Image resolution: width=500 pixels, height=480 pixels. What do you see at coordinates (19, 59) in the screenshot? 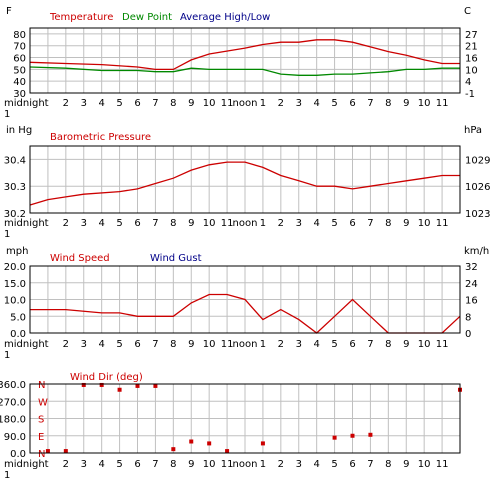
I see `y-tick-label: 60` at bounding box center [19, 59].